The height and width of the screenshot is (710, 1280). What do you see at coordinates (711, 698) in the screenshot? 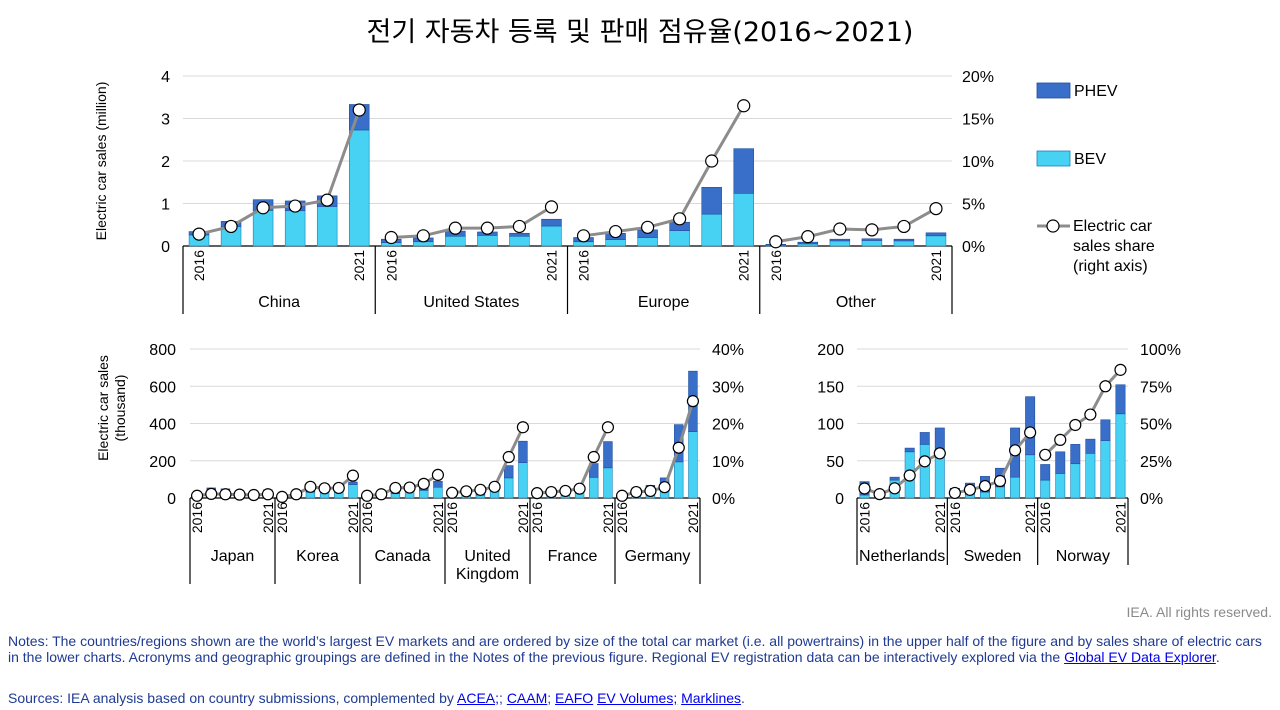
I see `marklines-link: Marklines` at bounding box center [711, 698].